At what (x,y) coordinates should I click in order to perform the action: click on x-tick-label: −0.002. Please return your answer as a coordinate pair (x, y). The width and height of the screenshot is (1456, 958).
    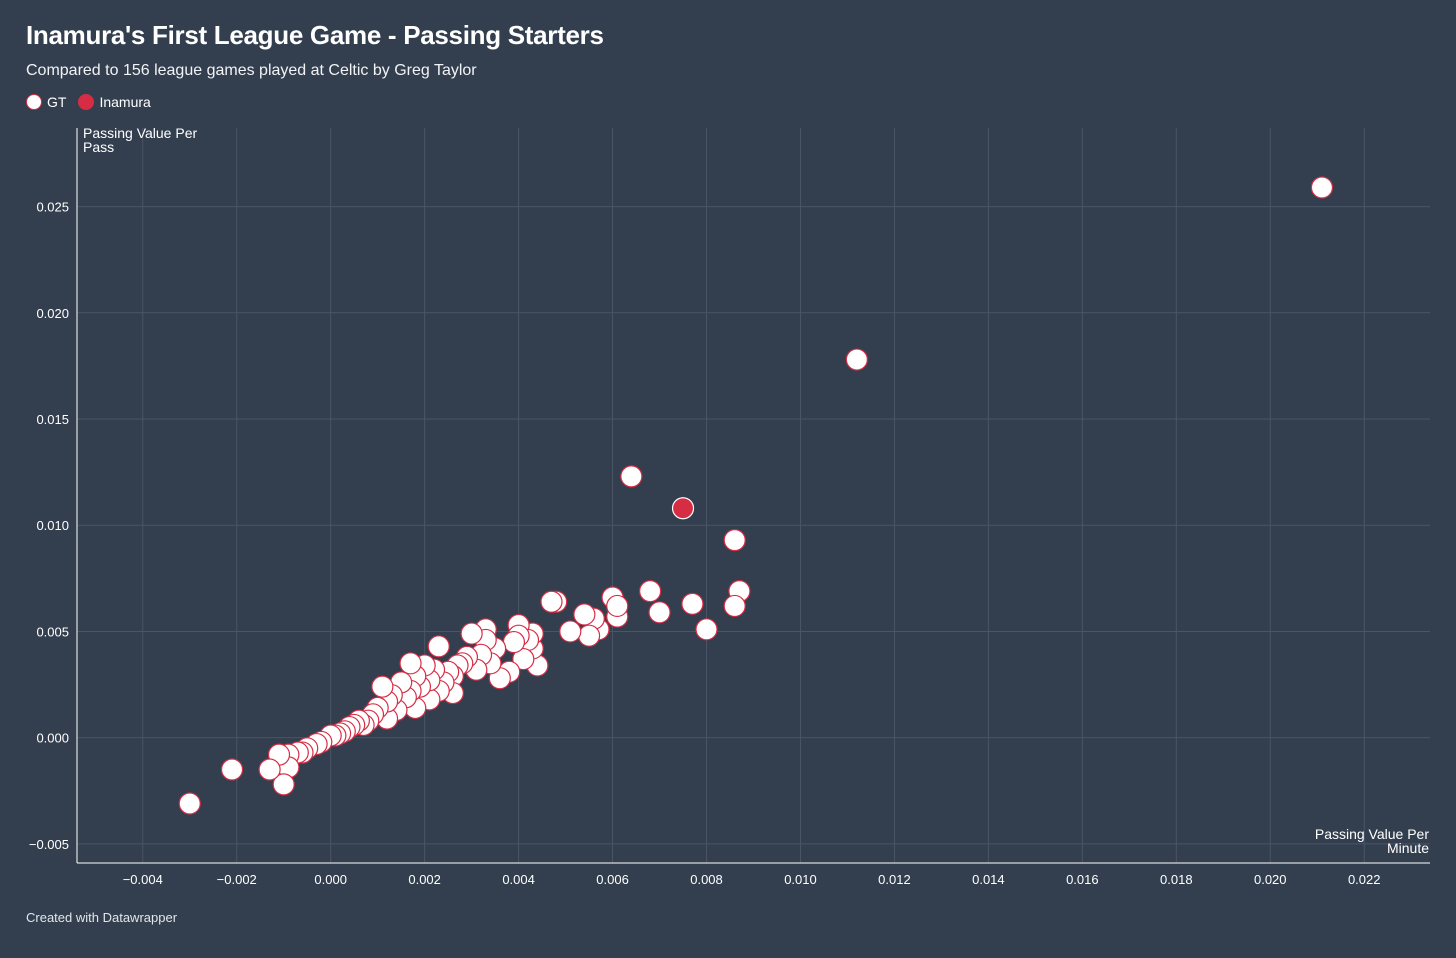
    Looking at the image, I should click on (237, 879).